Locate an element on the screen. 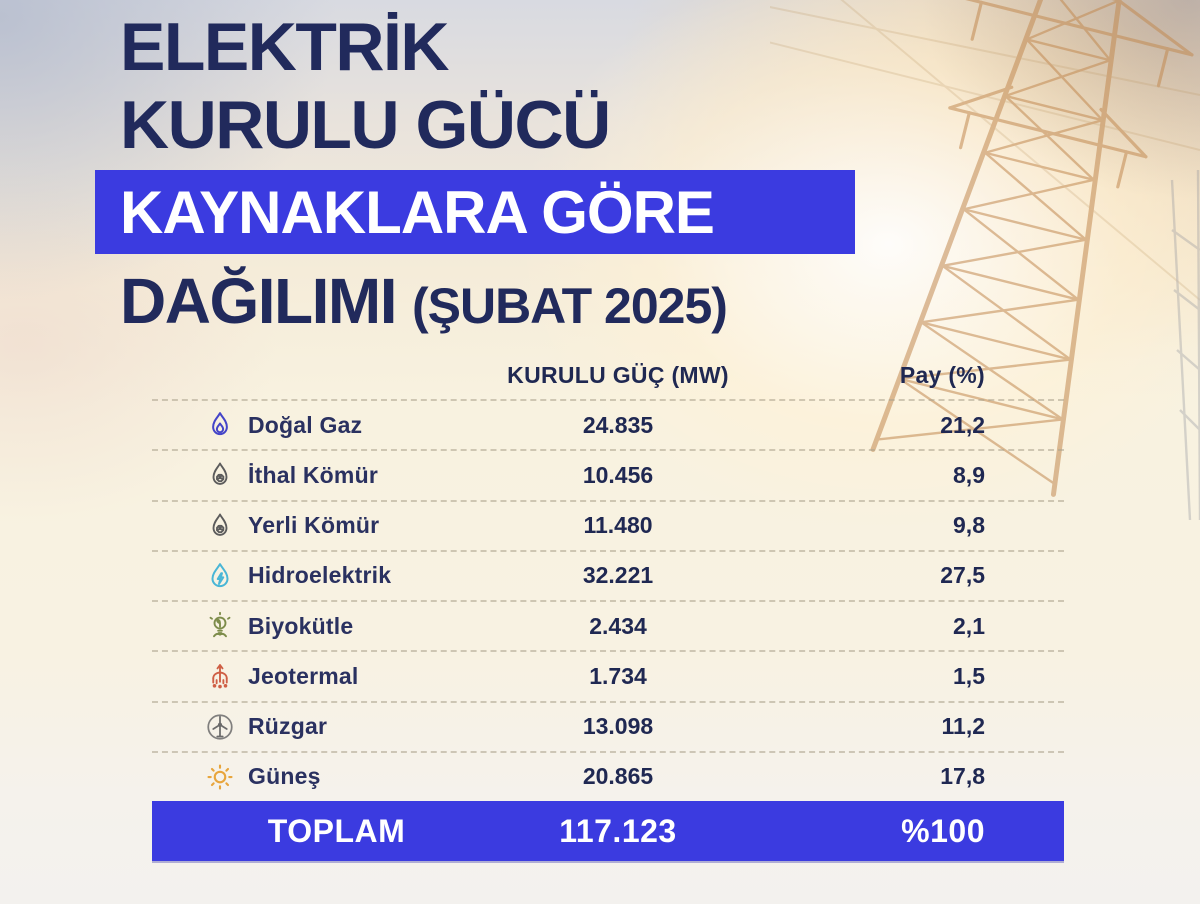  geothermal-geyser-icon is located at coordinates (220, 676).